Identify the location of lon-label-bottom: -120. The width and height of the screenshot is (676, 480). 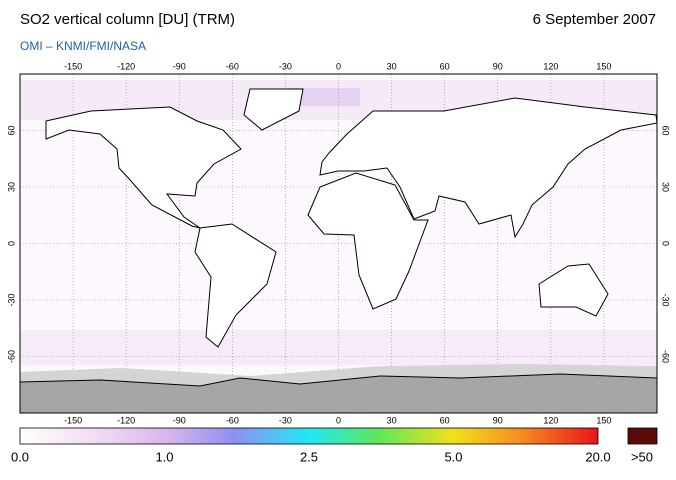
(126, 420).